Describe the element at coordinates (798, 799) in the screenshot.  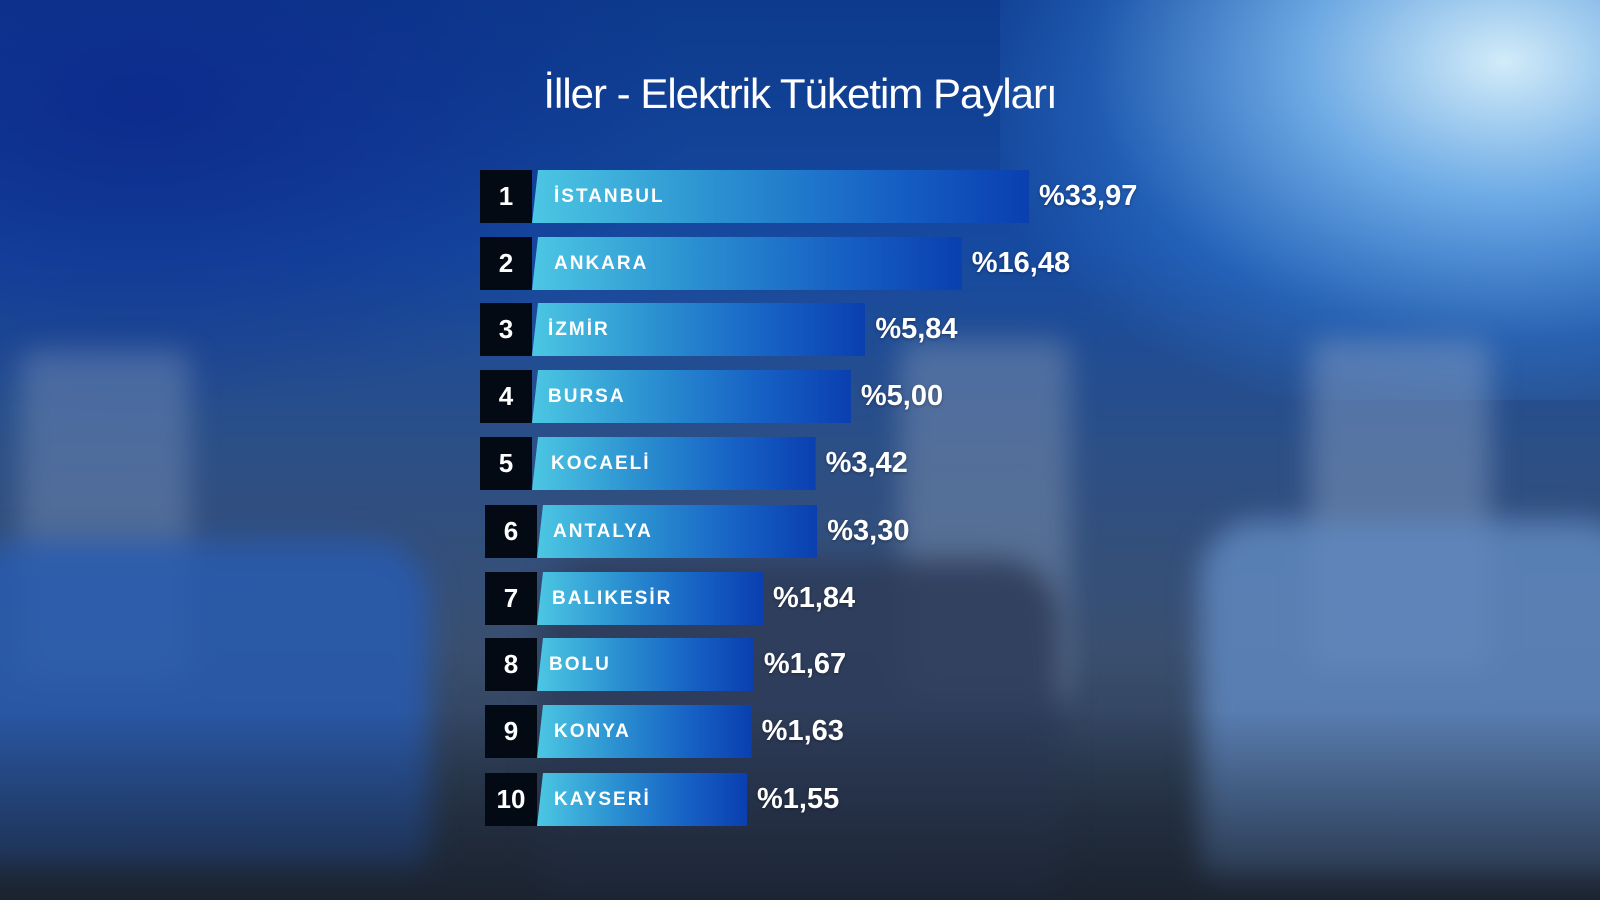
I see `value-label: %1,55` at that location.